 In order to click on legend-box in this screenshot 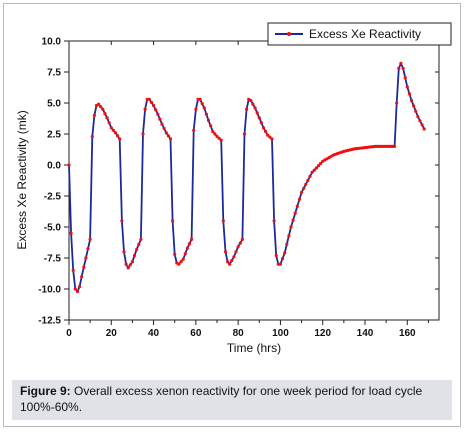, I will do `click(359, 34)`.